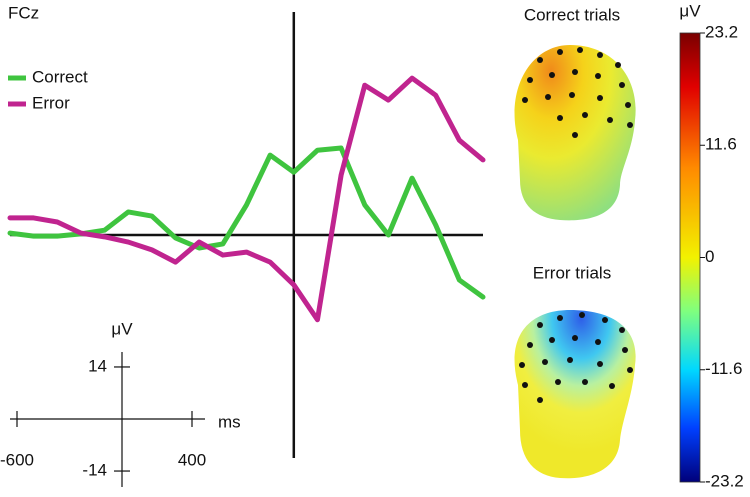 The width and height of the screenshot is (750, 497). What do you see at coordinates (690, 10) in the screenshot?
I see `colorbar-label: μV` at bounding box center [690, 10].